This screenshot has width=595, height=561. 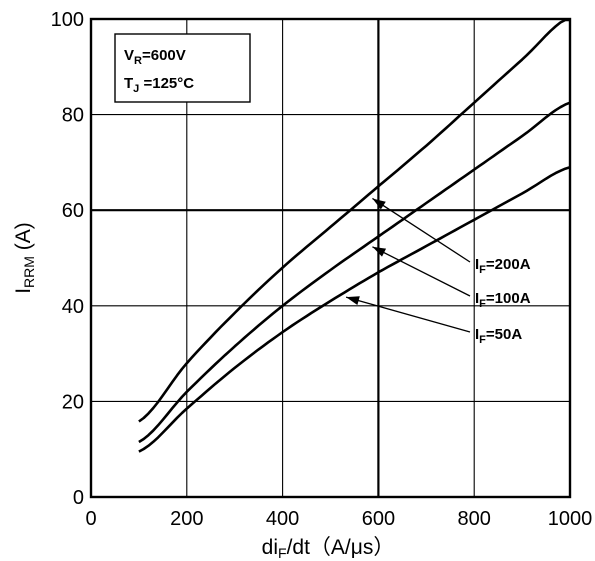 What do you see at coordinates (73, 211) in the screenshot?
I see `y-tick-label-60: 60` at bounding box center [73, 211].